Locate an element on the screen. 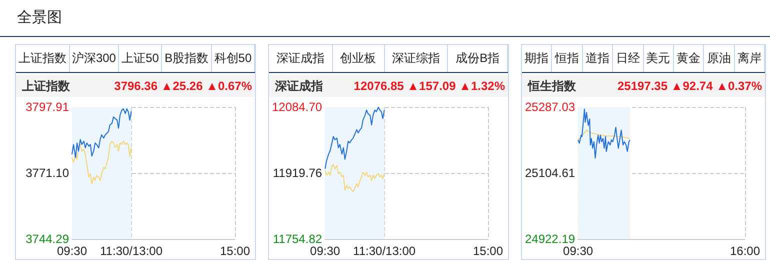  x-tick-label: 16:00 is located at coordinates (745, 251).